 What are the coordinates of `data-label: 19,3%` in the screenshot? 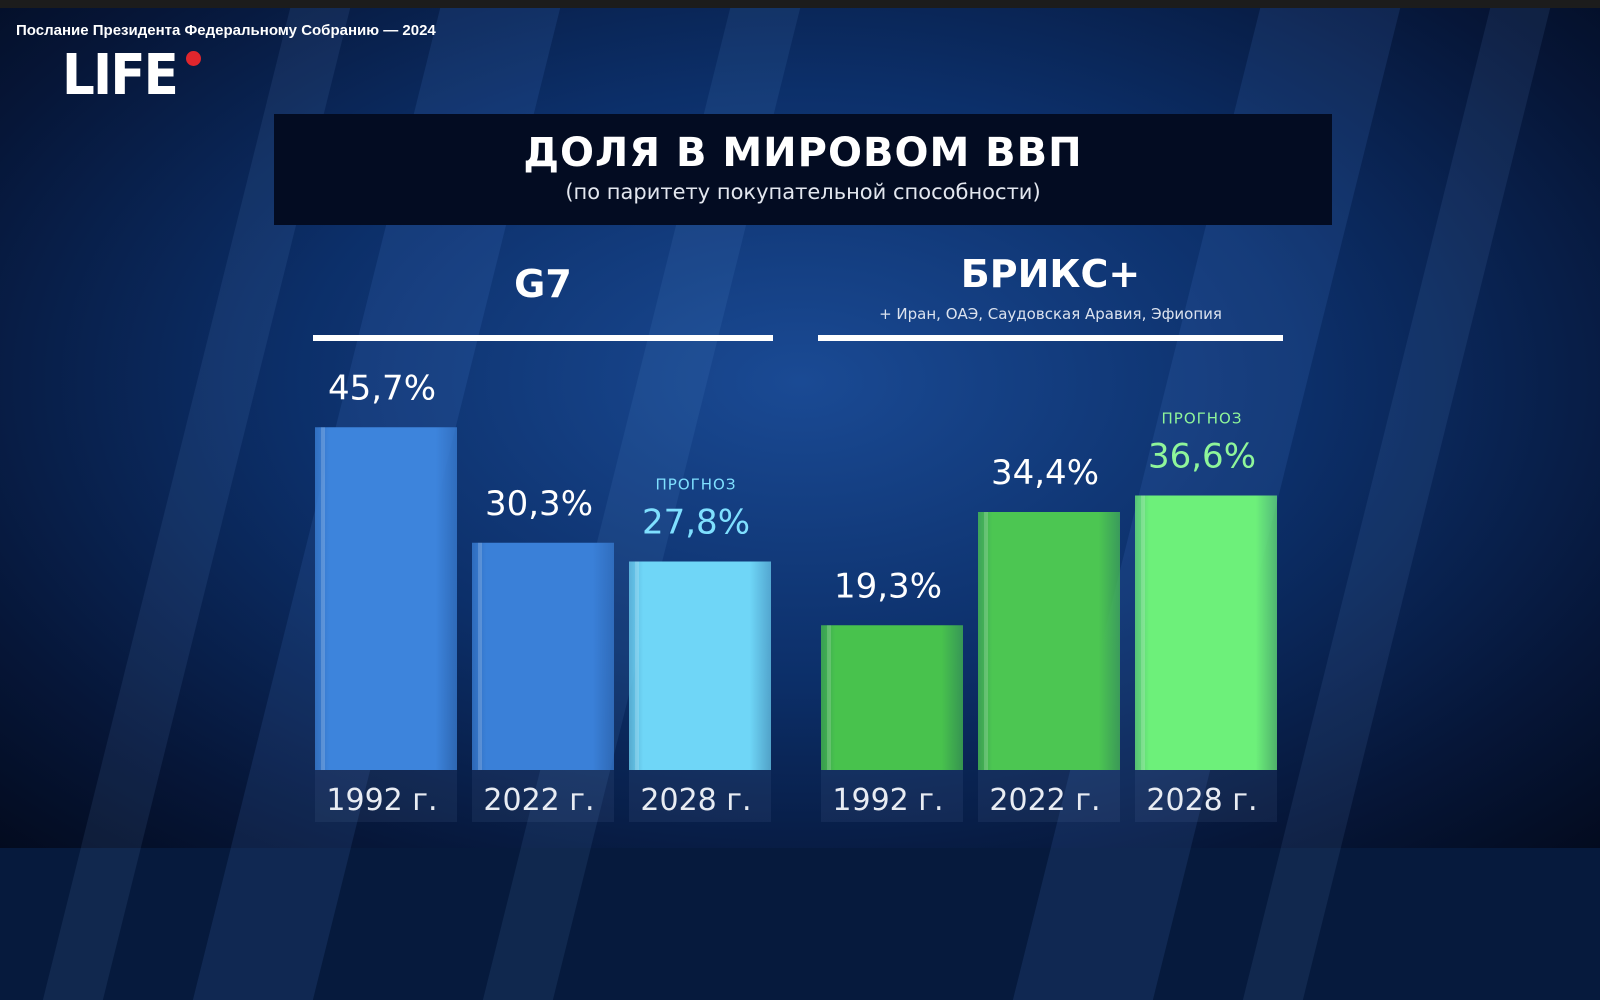 It's located at (888, 586).